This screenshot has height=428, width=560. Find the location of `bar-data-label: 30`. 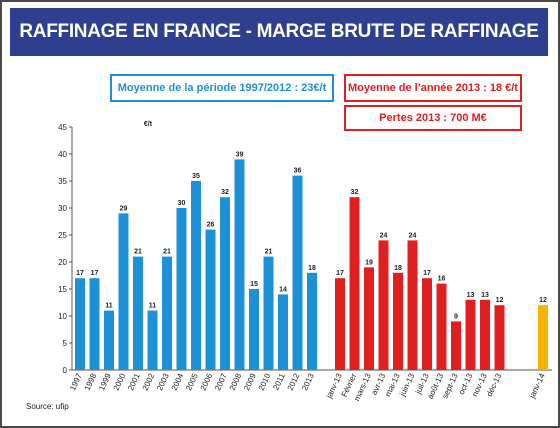

bar-data-label: 30 is located at coordinates (182, 203).